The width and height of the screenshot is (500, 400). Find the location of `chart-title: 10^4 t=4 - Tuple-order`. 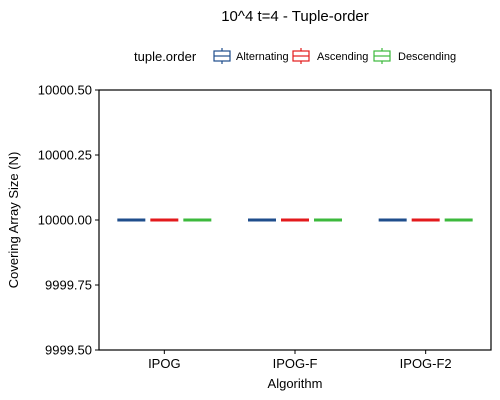

chart-title: 10^4 t=4 - Tuple-order is located at coordinates (295, 16).